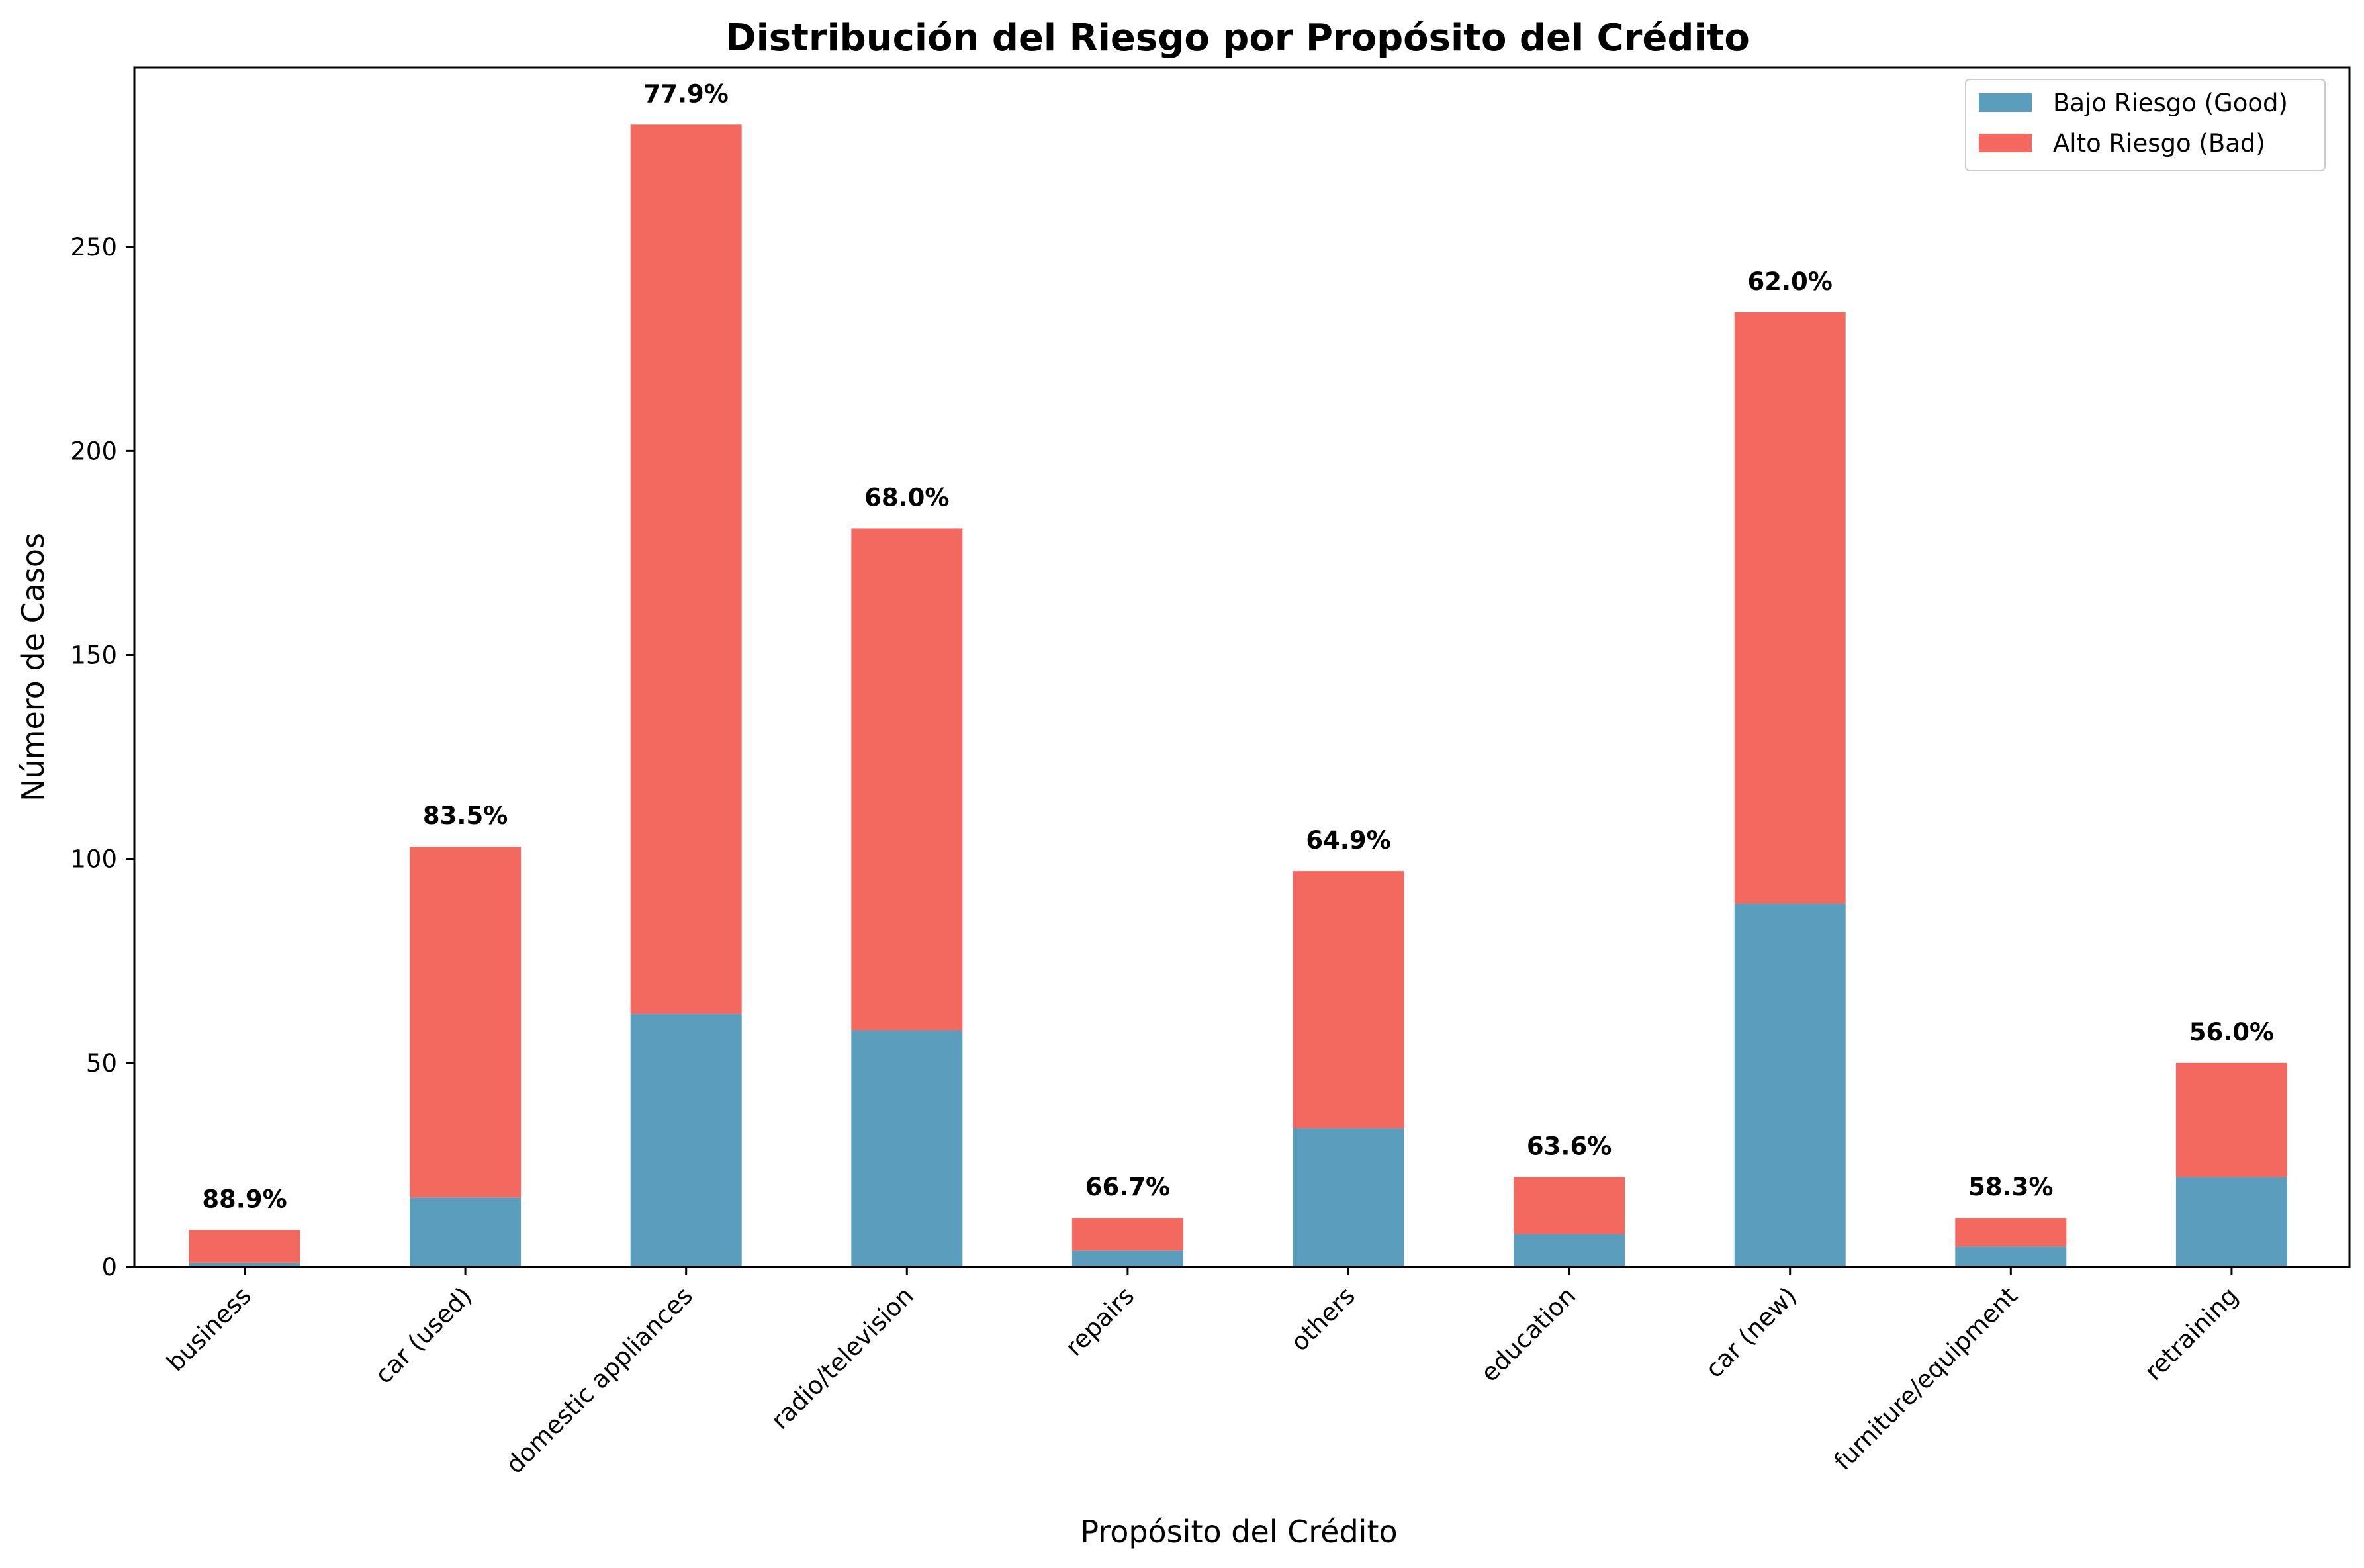 This screenshot has height=1568, width=2364. Describe the element at coordinates (2010, 1187) in the screenshot. I see `data-label-8: 58.3%` at that location.